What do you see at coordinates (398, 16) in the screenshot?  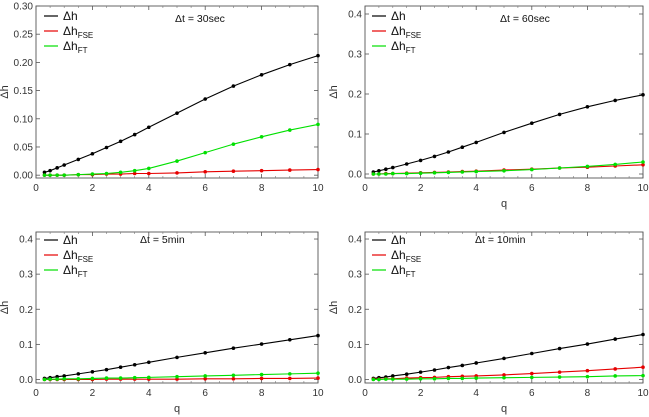 I see `legend-entry: Δh` at bounding box center [398, 16].